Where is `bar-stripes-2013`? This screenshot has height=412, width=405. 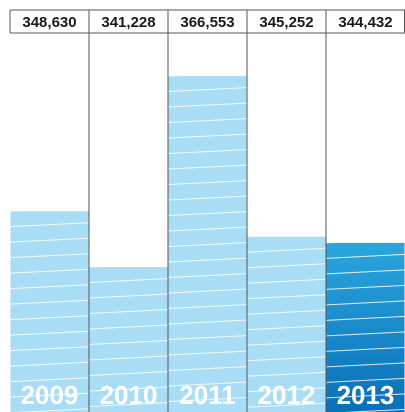
bar-stripes-2013 is located at coordinates (365, 327).